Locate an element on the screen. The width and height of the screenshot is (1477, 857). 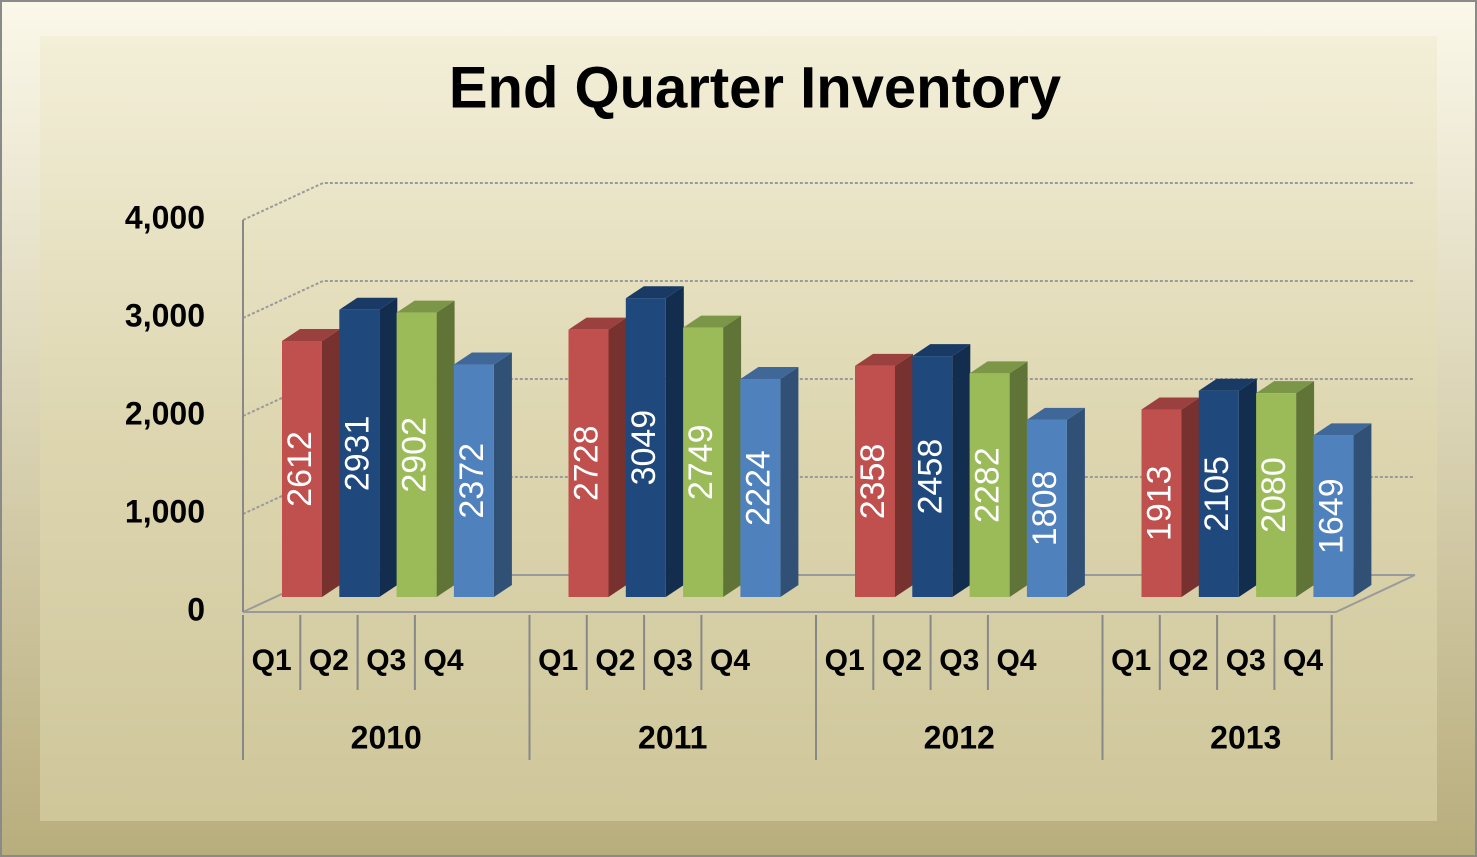
y-tick-label: 2,000 is located at coordinates (165, 413).